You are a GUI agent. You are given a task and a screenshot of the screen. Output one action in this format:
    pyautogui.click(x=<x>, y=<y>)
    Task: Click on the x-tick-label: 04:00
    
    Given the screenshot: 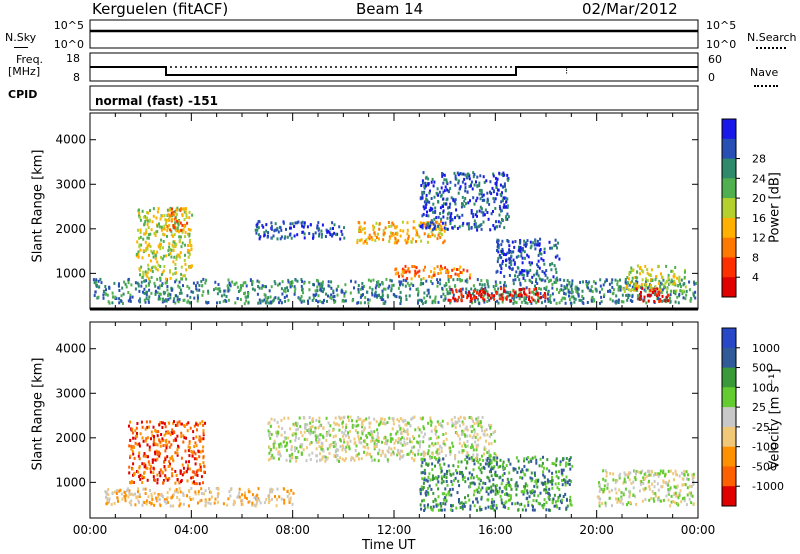 What is the action you would take?
    pyautogui.click(x=191, y=530)
    